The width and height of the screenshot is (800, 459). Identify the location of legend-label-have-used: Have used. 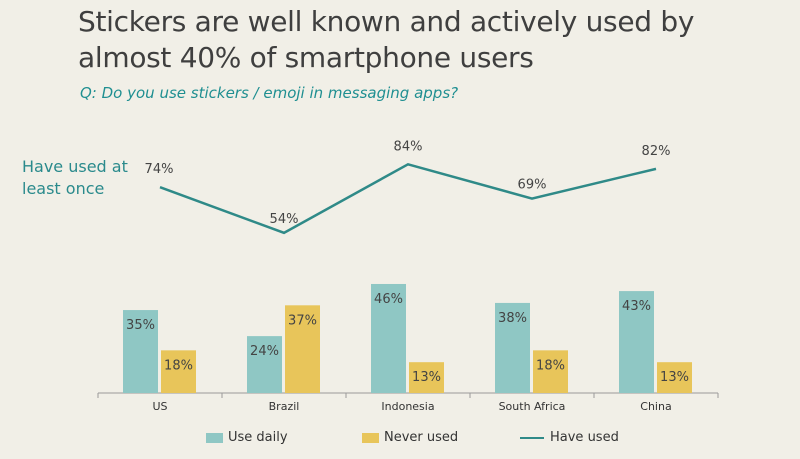
(584, 437).